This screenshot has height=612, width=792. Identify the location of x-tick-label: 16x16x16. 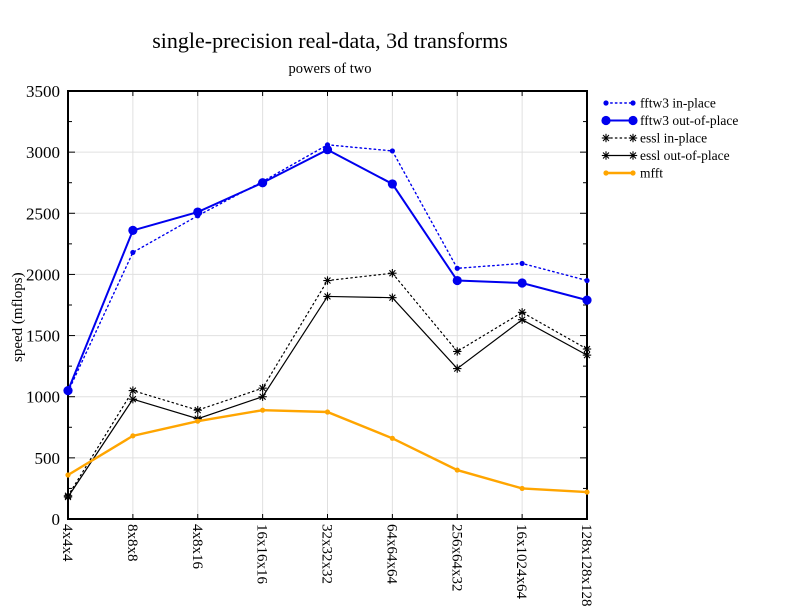
(262, 554).